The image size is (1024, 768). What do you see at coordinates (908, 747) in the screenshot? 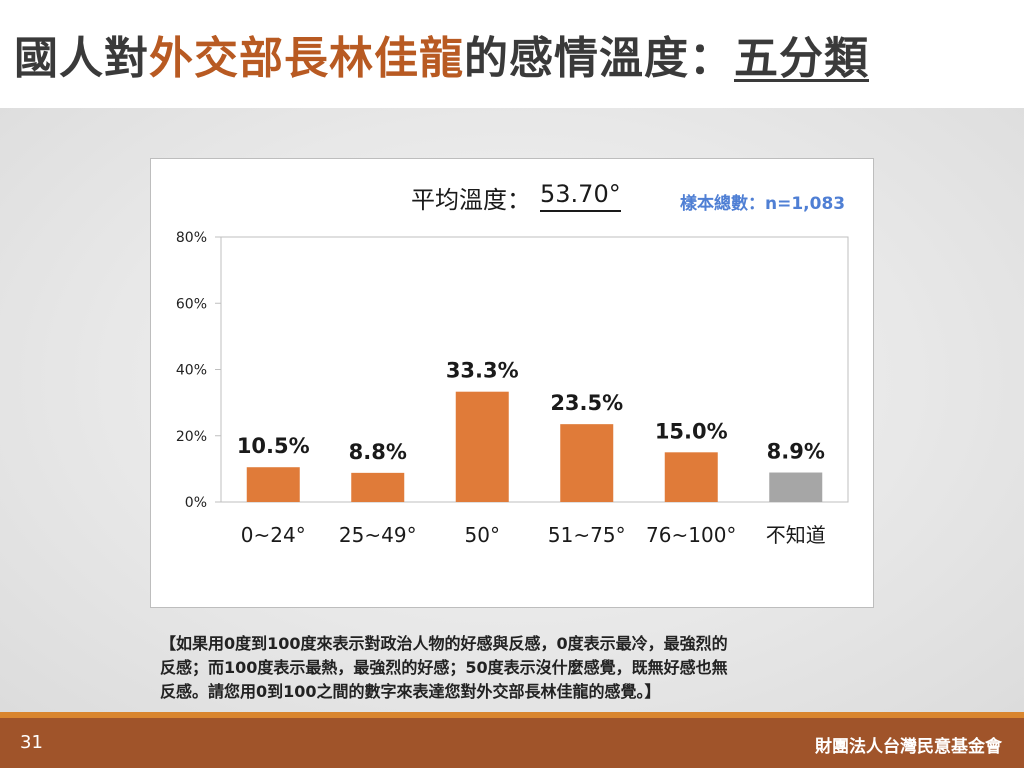
I see `organization-name: 財團法人台灣民意基金會` at bounding box center [908, 747].